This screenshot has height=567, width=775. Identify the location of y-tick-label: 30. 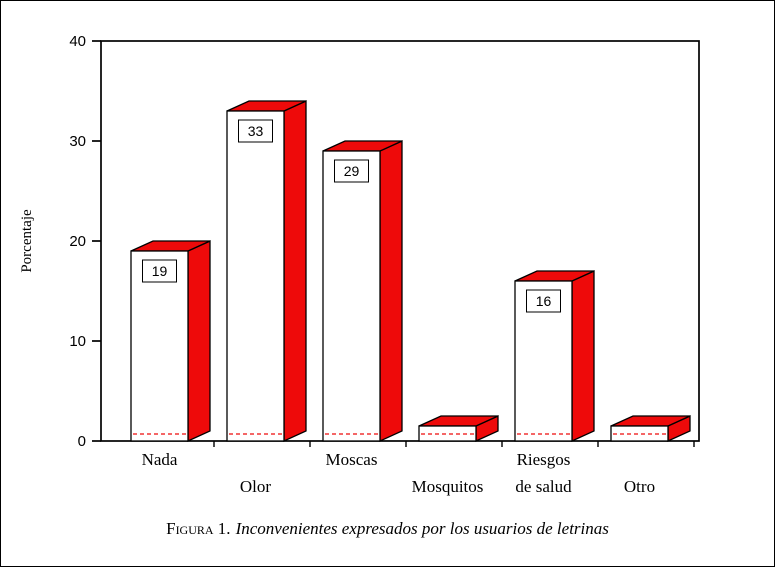
(77, 141).